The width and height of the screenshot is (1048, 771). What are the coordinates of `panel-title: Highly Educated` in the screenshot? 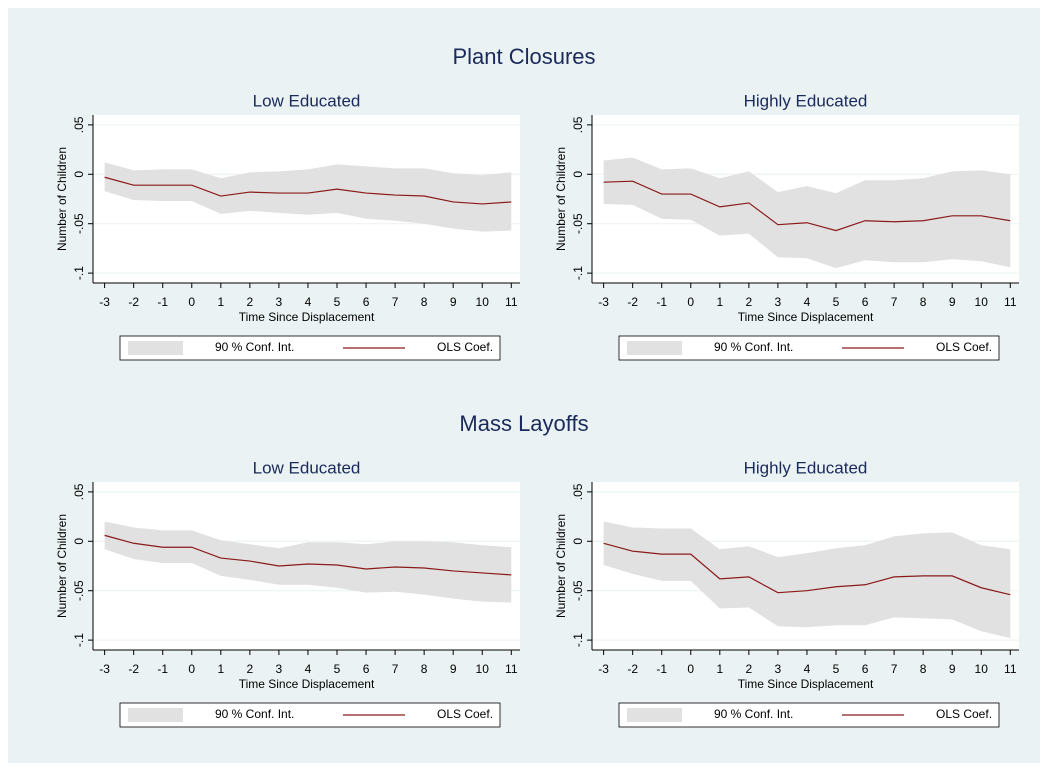 It's located at (806, 467).